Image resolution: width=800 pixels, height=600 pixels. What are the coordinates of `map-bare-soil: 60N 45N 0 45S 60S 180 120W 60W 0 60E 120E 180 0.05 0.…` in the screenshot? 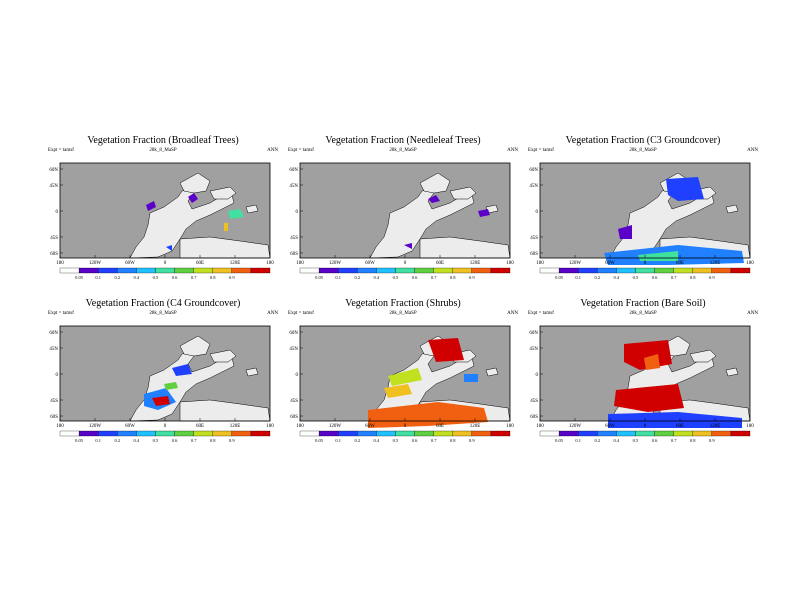 It's located at (641, 384).